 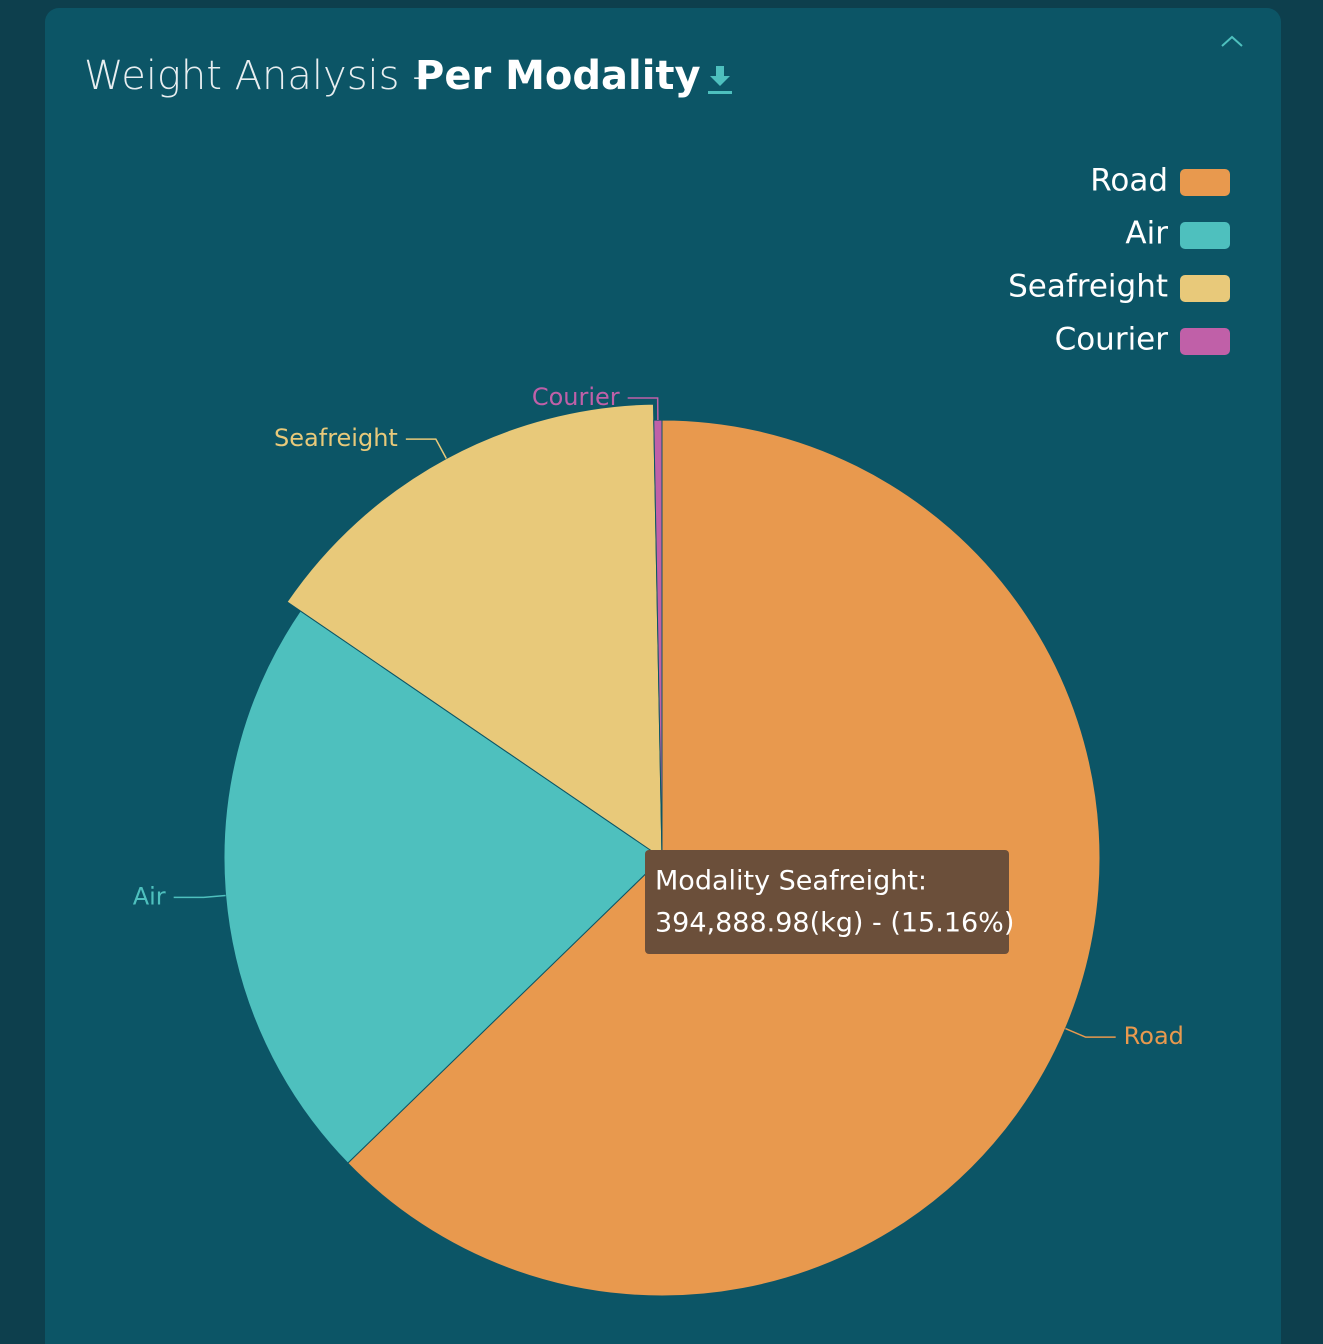 I want to click on chart-title: Weight Analysis -, so click(x=255, y=76).